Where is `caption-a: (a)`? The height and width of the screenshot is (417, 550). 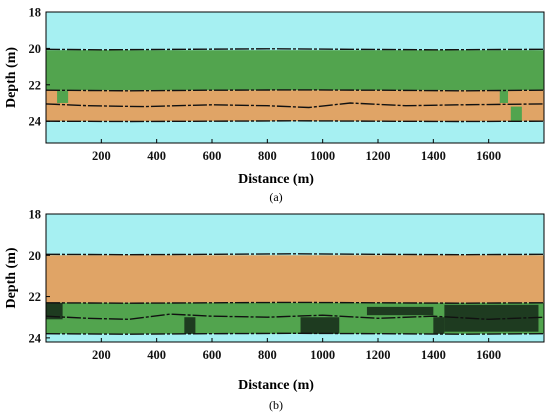 caption-a: (a) is located at coordinates (275, 197).